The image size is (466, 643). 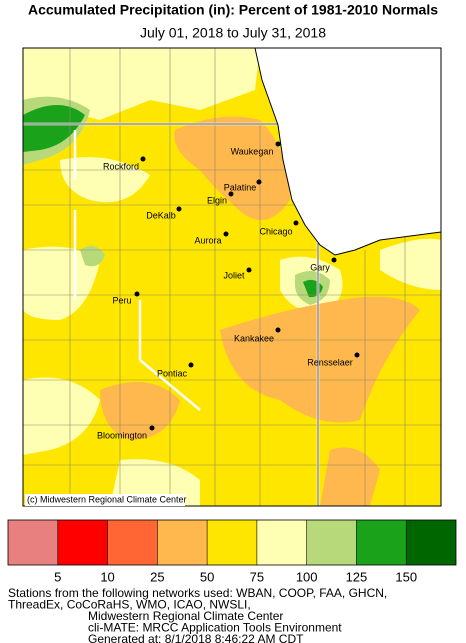 I want to click on footer-line: Midwestern Regional Climate Center, so click(x=185, y=616).